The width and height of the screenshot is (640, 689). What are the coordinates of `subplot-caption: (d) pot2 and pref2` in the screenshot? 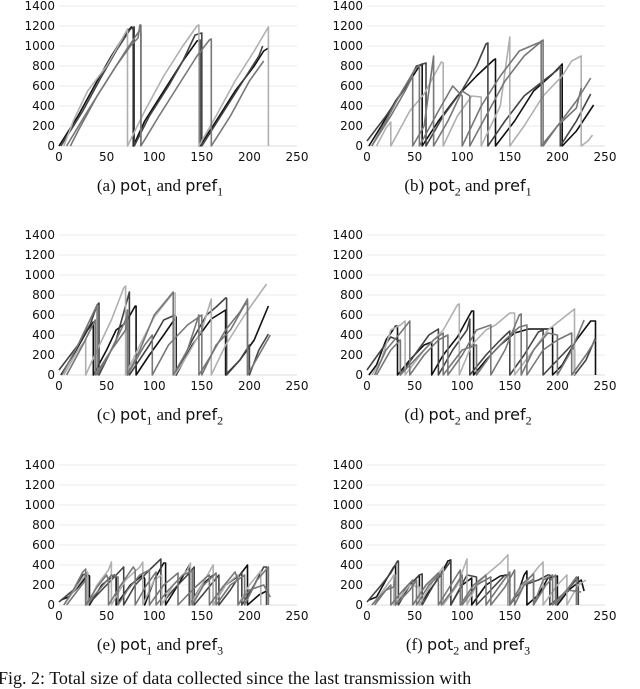 It's located at (468, 416).